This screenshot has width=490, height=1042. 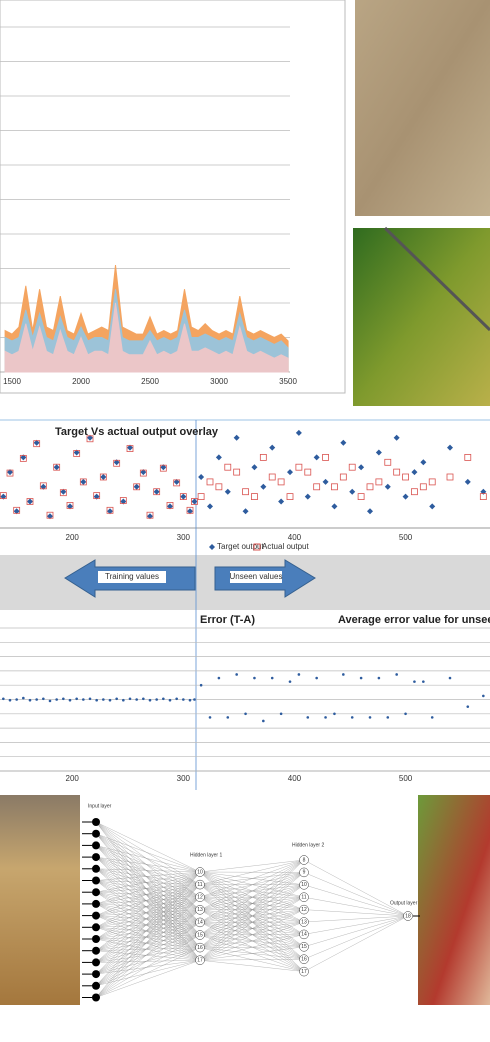 I want to click on x-tick-label: 400, so click(x=295, y=778).